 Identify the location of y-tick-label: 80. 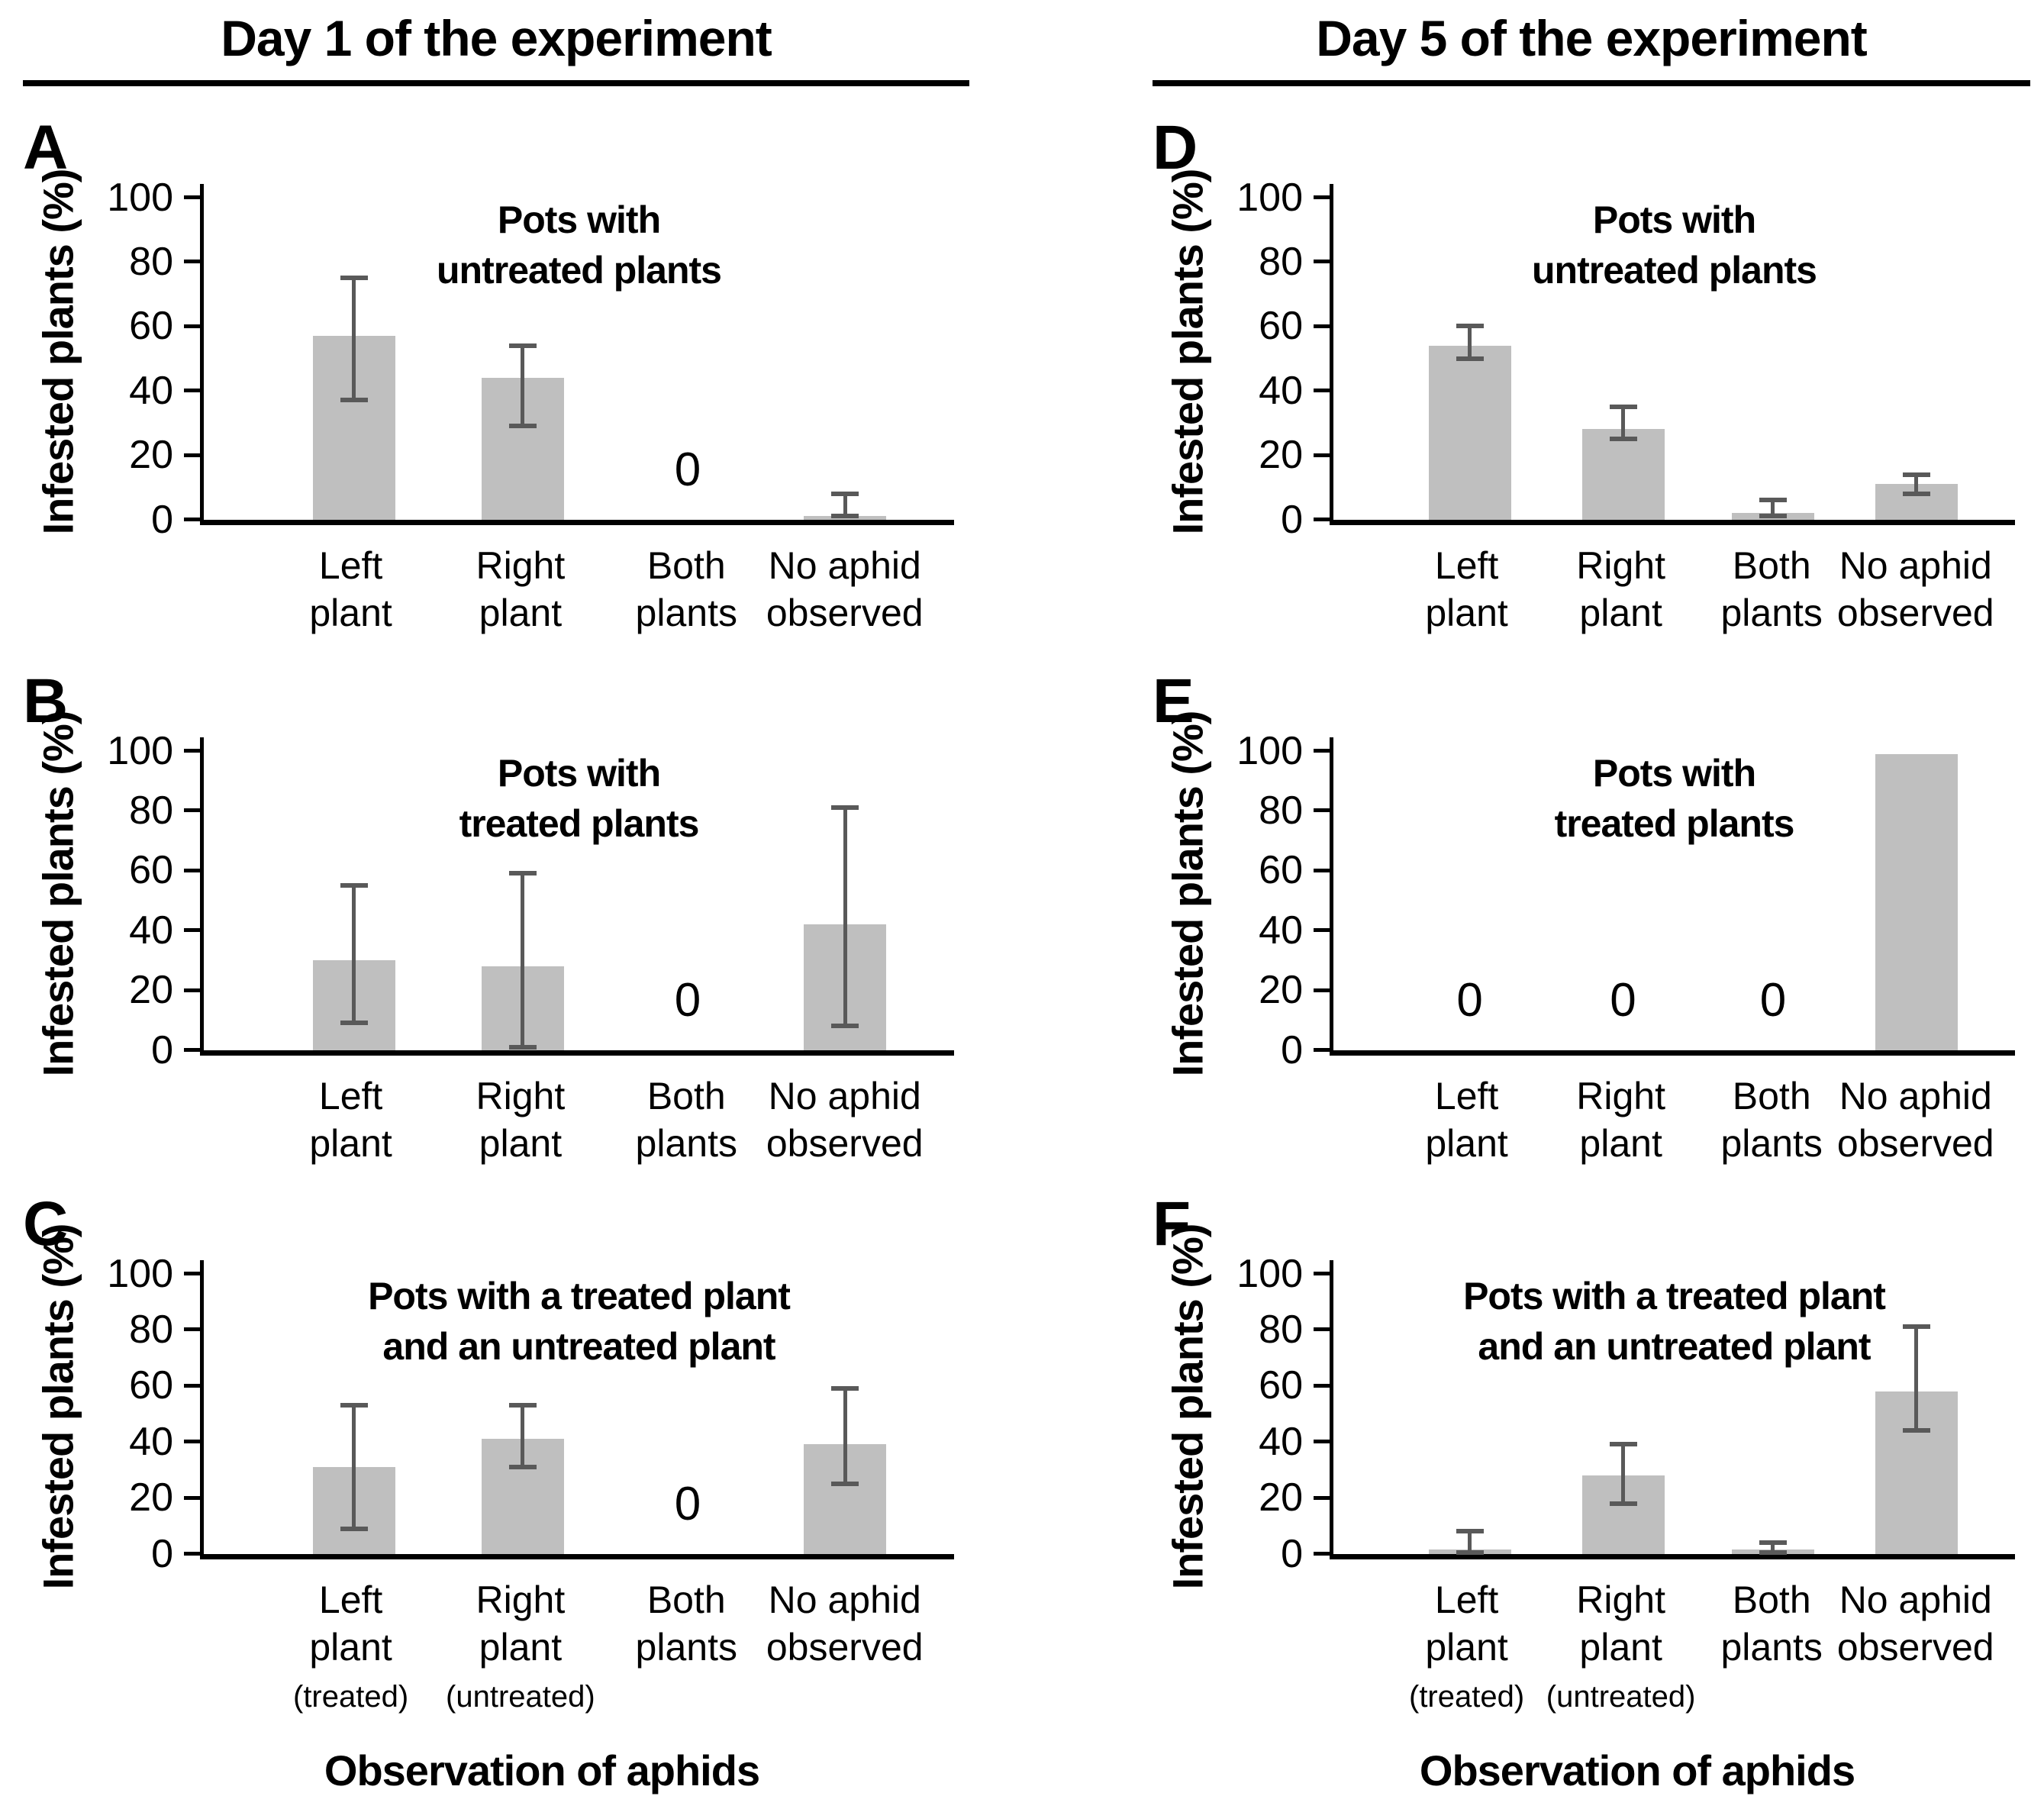
(1281, 261).